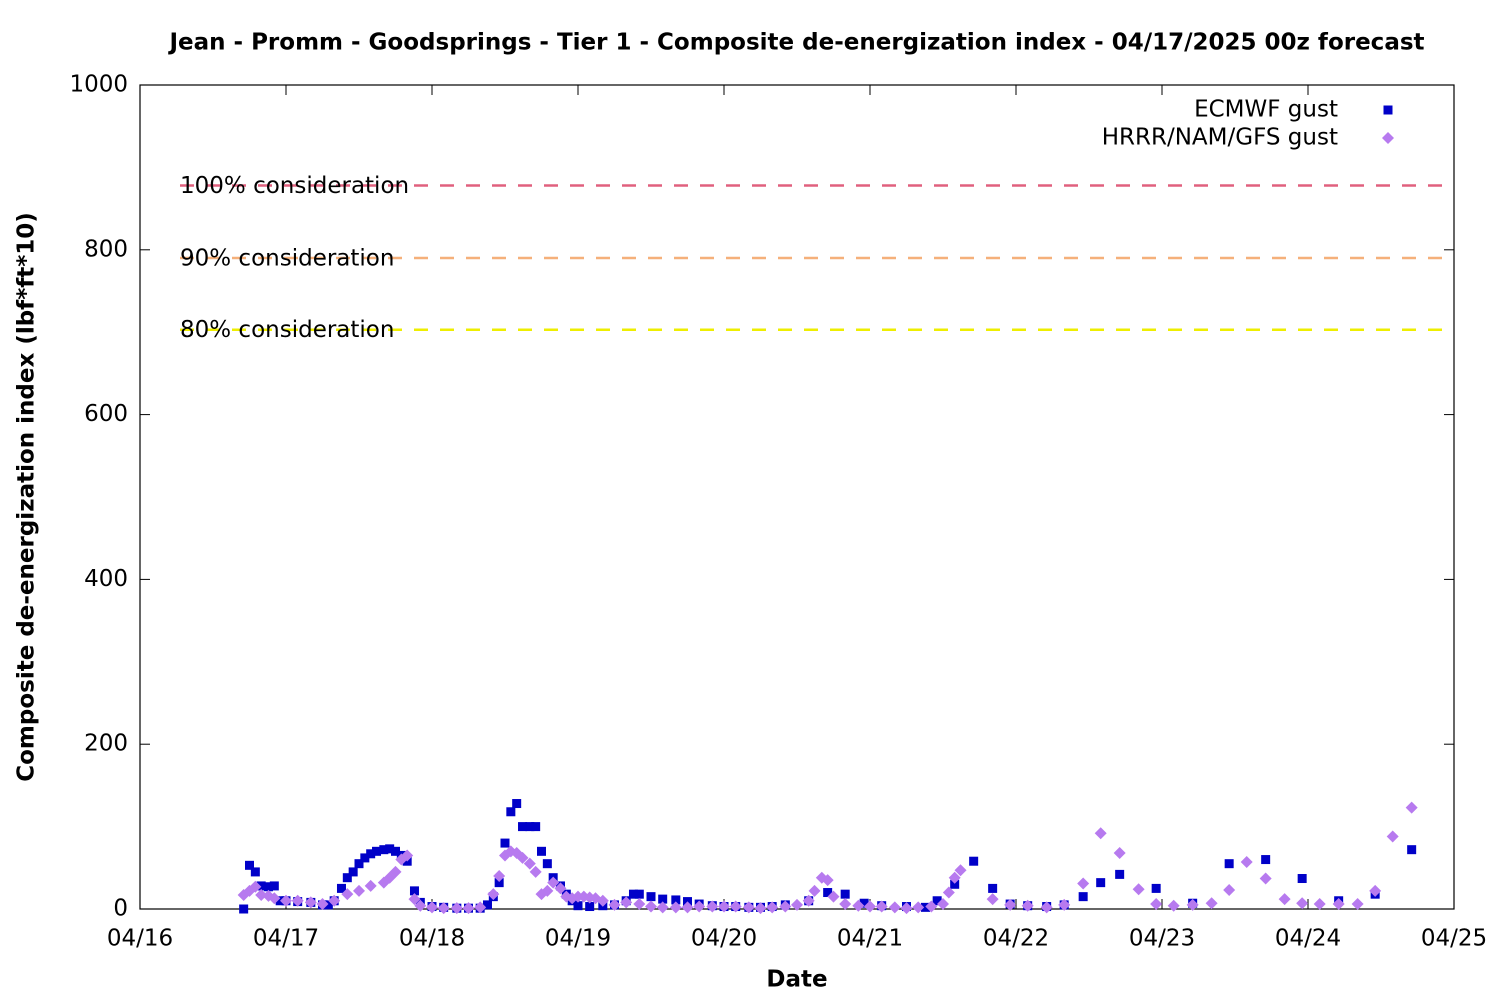  Describe the element at coordinates (724, 939) in the screenshot. I see `x-tick-label: 04/20` at that location.